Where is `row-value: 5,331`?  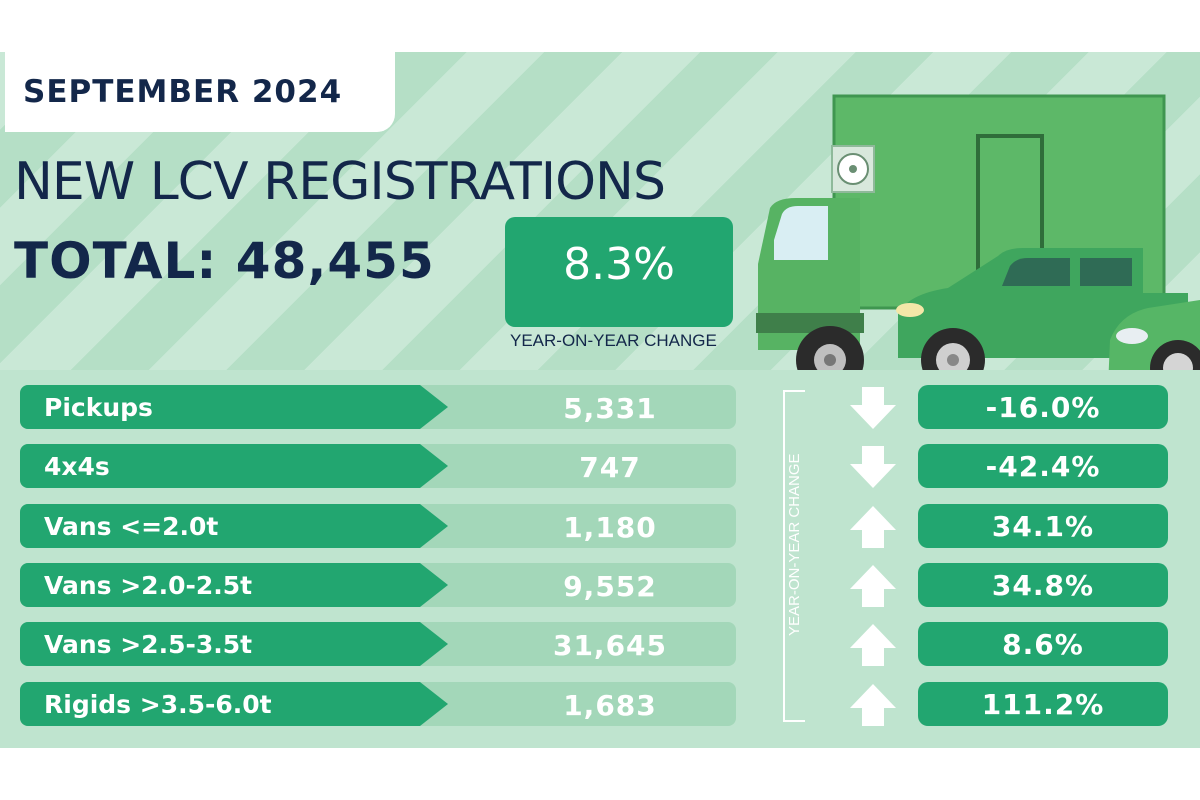
row-value: 5,331 is located at coordinates (610, 408).